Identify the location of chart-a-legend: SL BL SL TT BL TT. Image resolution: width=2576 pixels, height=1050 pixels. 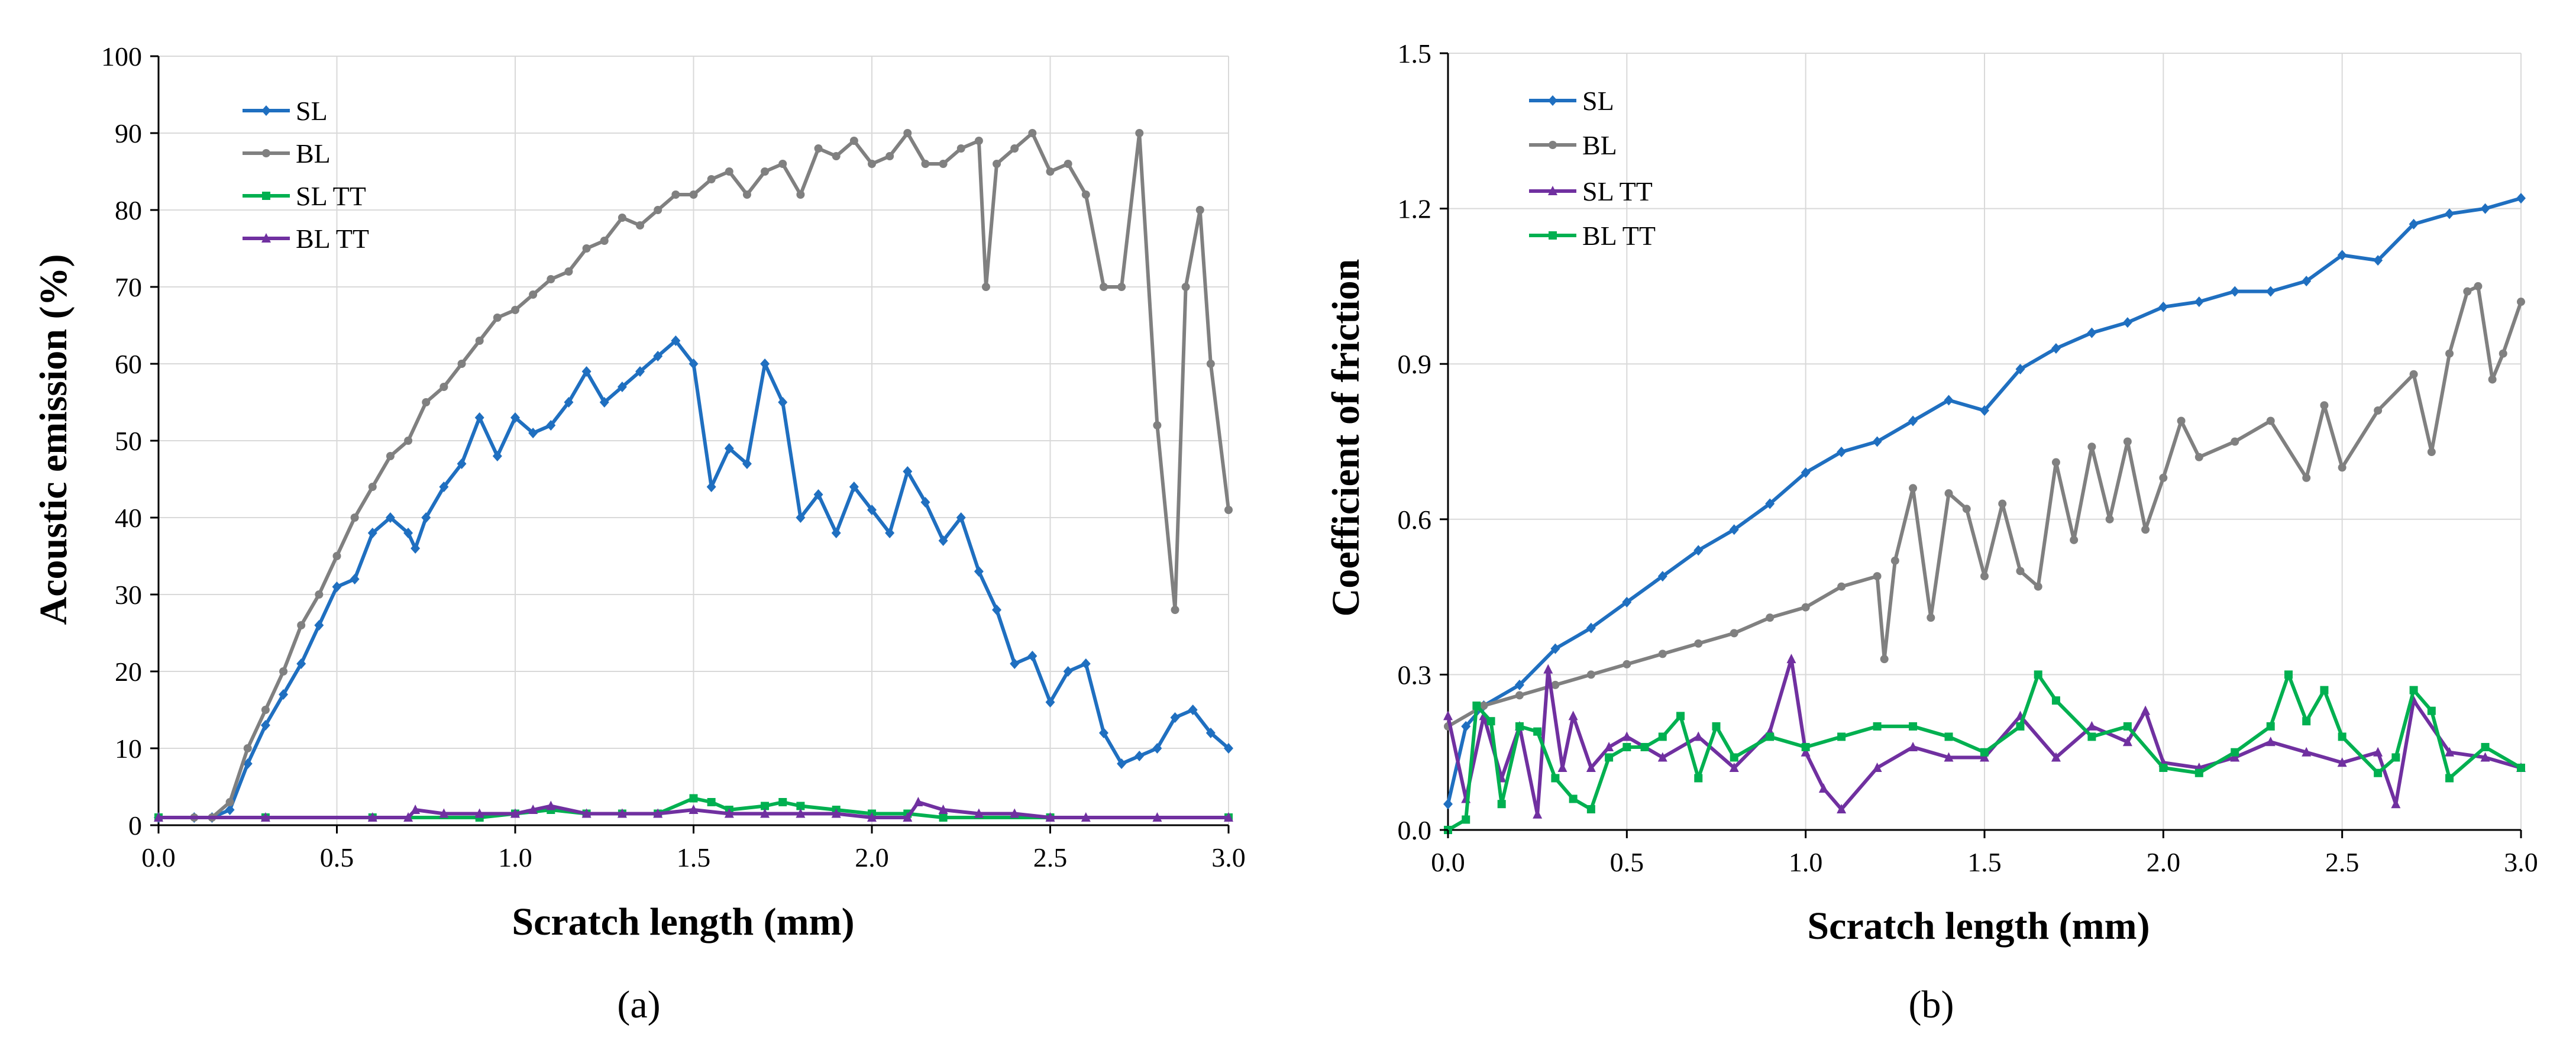
(306, 175).